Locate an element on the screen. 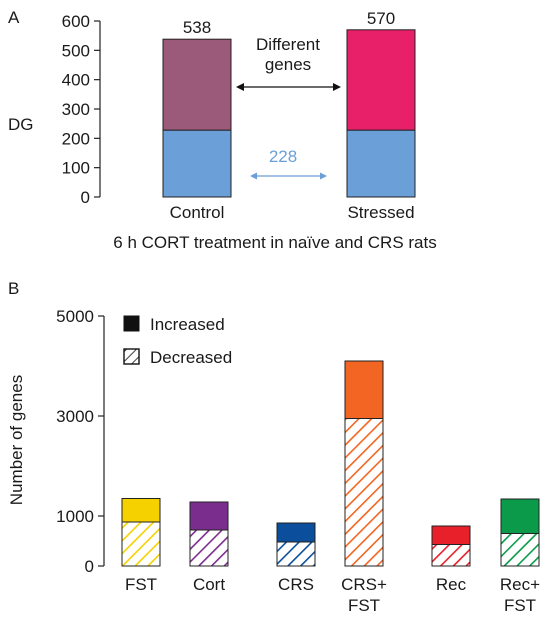 This screenshot has height=620, width=551. panel-a-xlabel: 6 h CORT treatment in naïve and CRS rats is located at coordinates (274, 242).